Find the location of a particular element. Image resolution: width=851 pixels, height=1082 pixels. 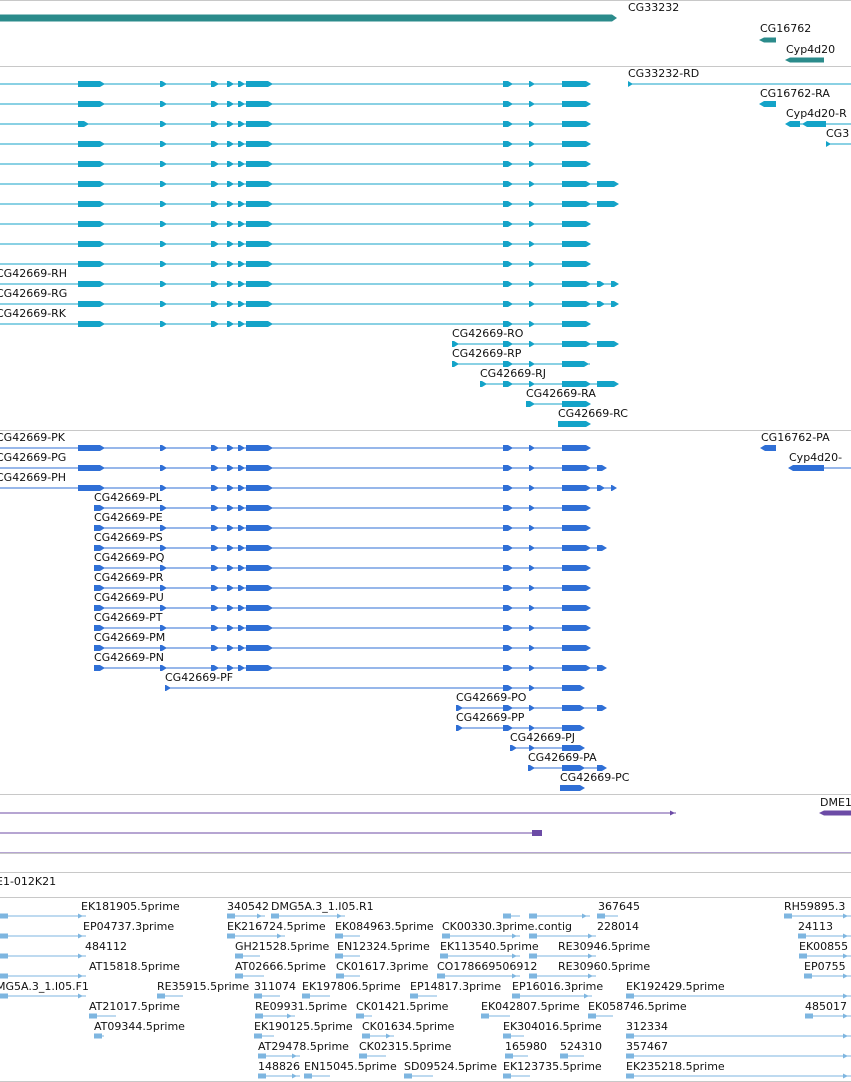

est-label: AT21017.5prime is located at coordinates (134, 1006).